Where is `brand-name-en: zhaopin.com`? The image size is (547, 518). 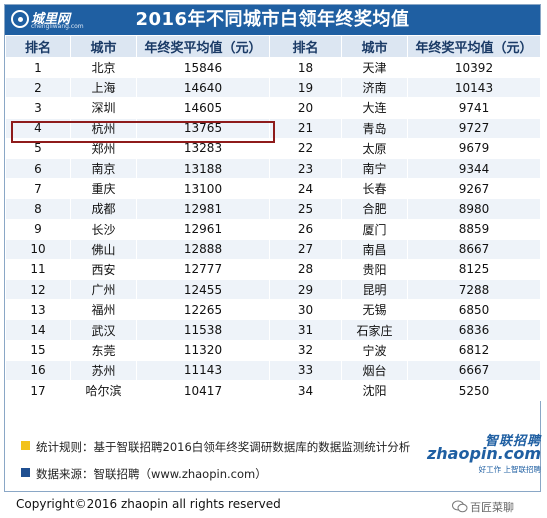 brand-name-en: zhaopin.com is located at coordinates (483, 453).